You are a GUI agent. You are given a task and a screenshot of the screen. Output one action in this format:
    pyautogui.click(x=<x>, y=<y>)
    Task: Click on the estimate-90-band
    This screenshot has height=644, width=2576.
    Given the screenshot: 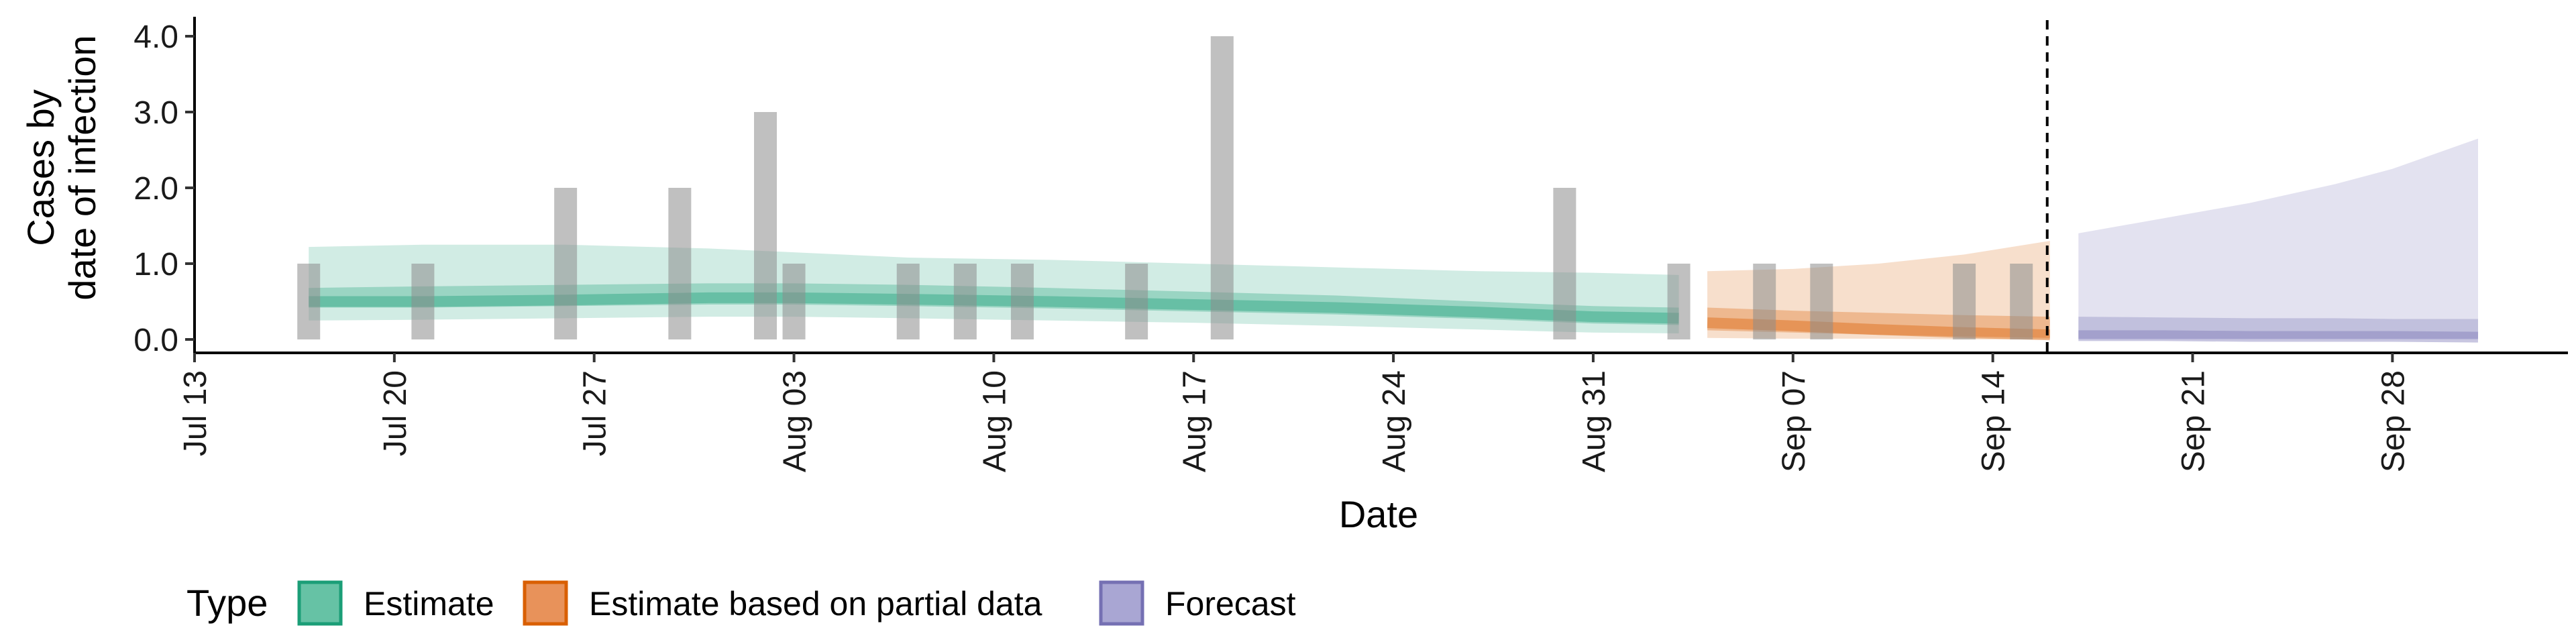 What is the action you would take?
    pyautogui.click(x=994, y=288)
    